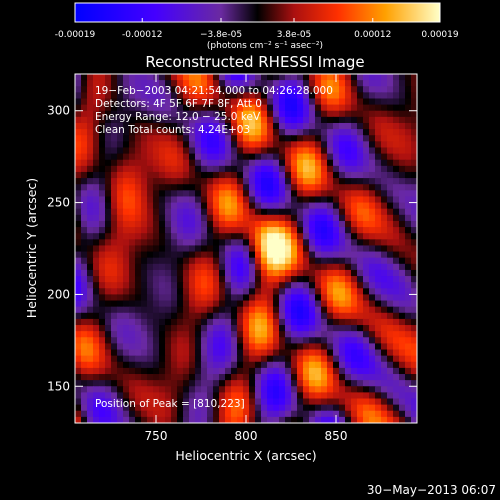  Describe the element at coordinates (257, 20) in the screenshot. I see `colorbar-ticks` at that location.